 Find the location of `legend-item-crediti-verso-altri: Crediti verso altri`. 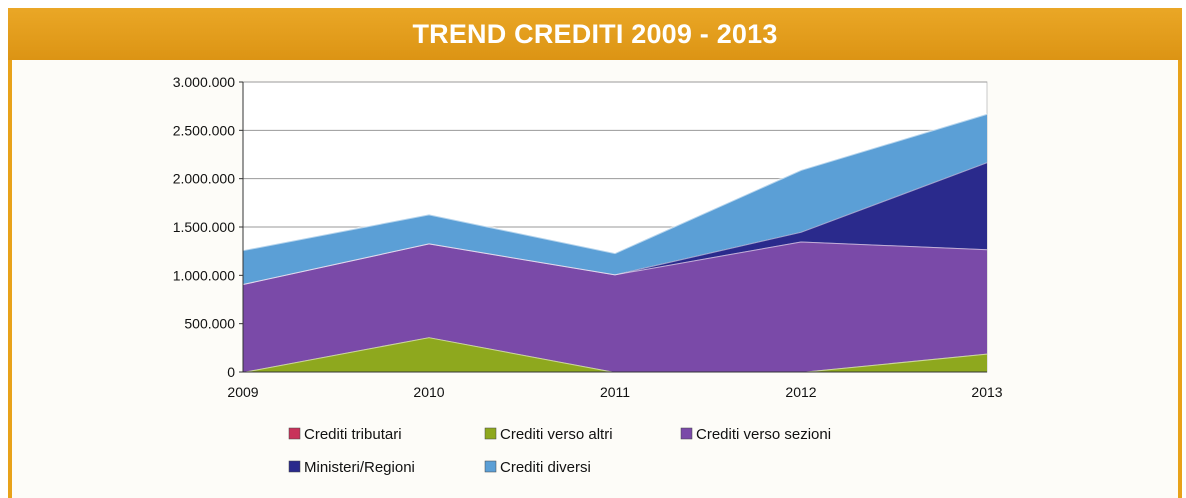

legend-item-crediti-verso-altri: Crediti verso altri is located at coordinates (548, 434).